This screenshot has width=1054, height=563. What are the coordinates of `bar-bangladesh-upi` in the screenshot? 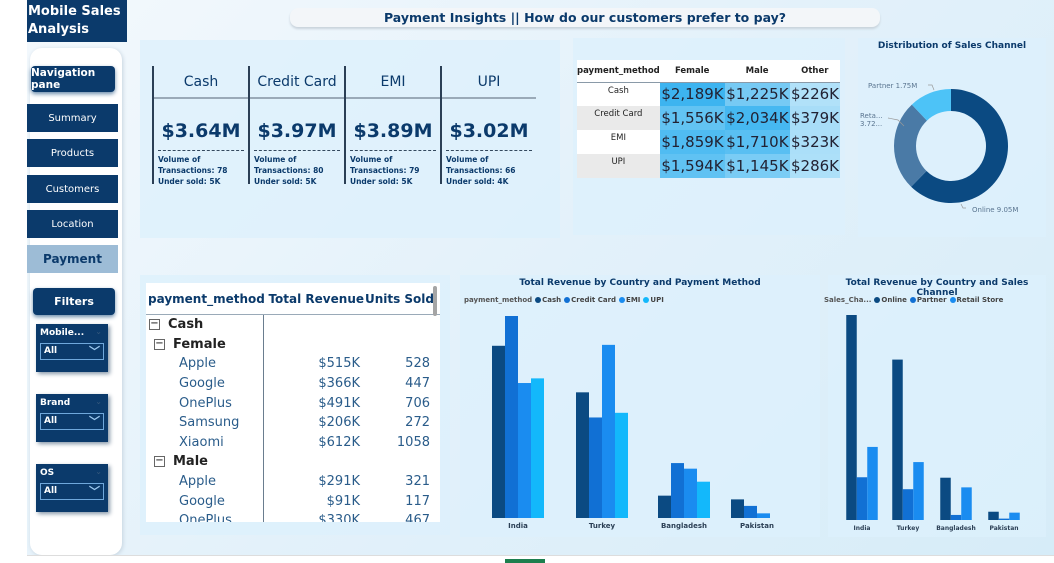 It's located at (703, 499).